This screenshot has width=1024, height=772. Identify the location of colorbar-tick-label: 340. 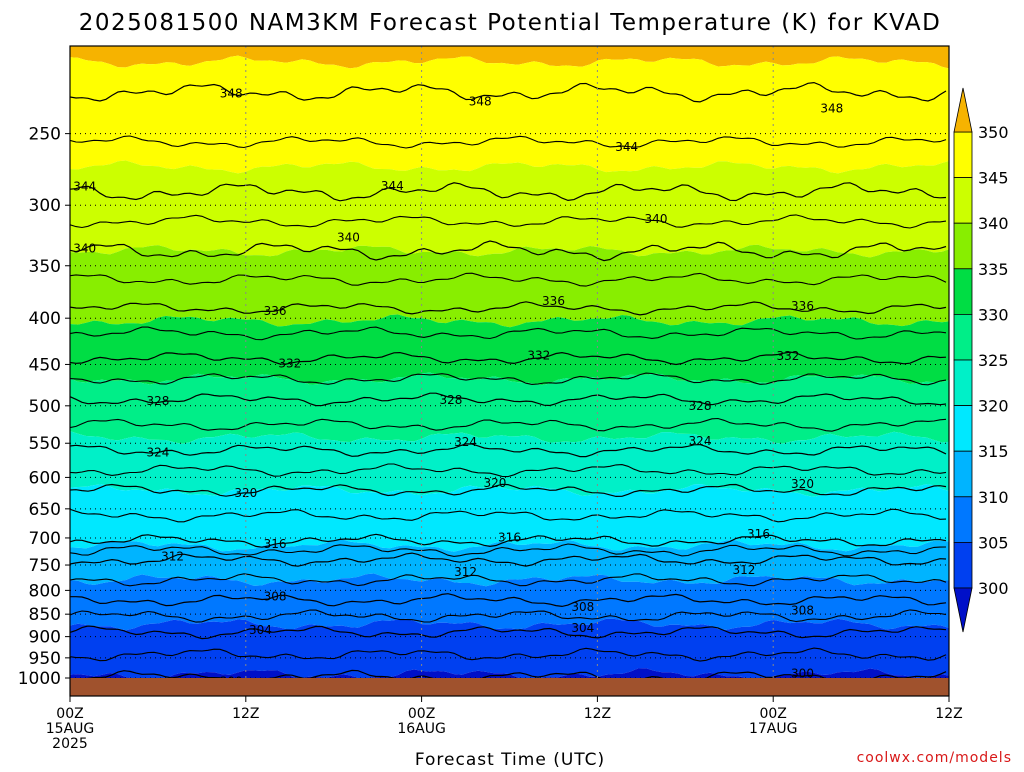
(993, 223).